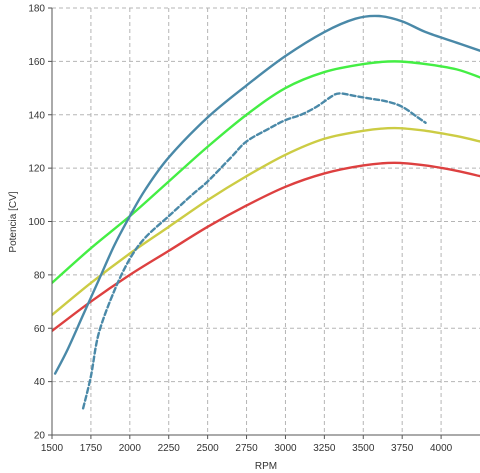 This screenshot has width=480, height=473. I want to click on y-tick-label: 120, so click(36, 169).